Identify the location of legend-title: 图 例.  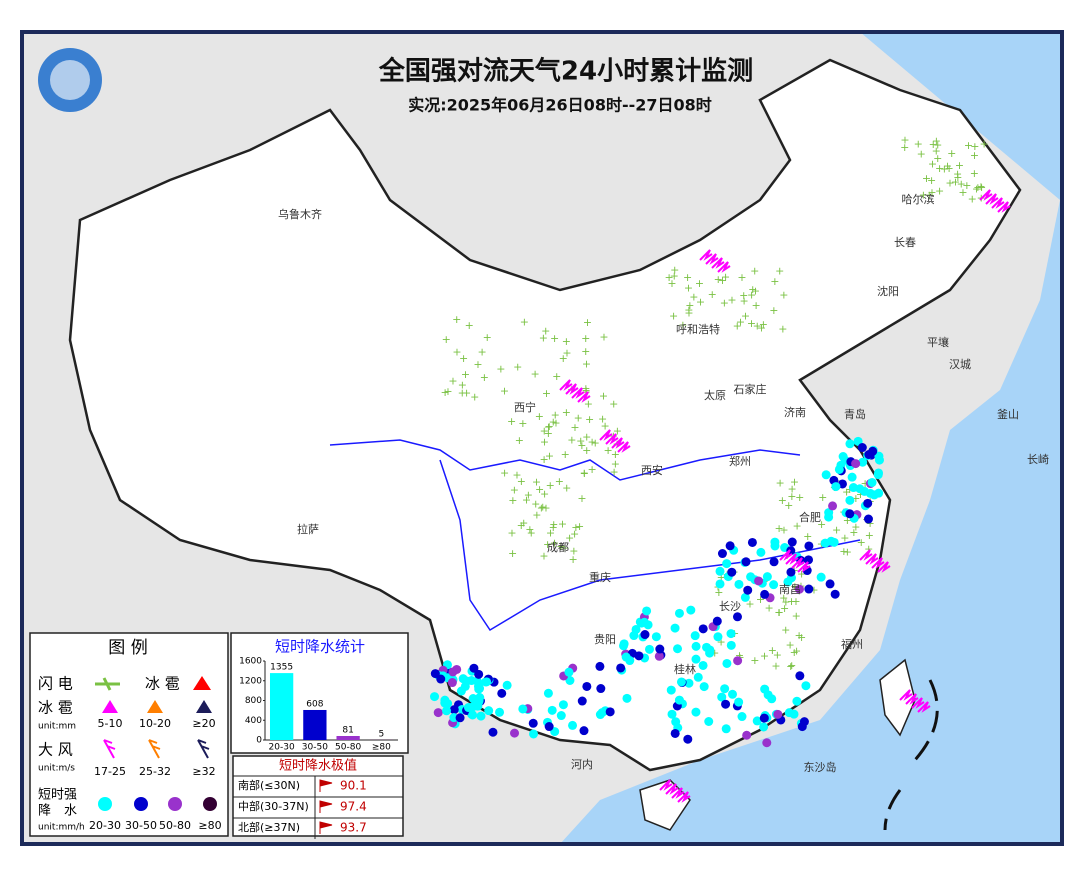
(127, 648).